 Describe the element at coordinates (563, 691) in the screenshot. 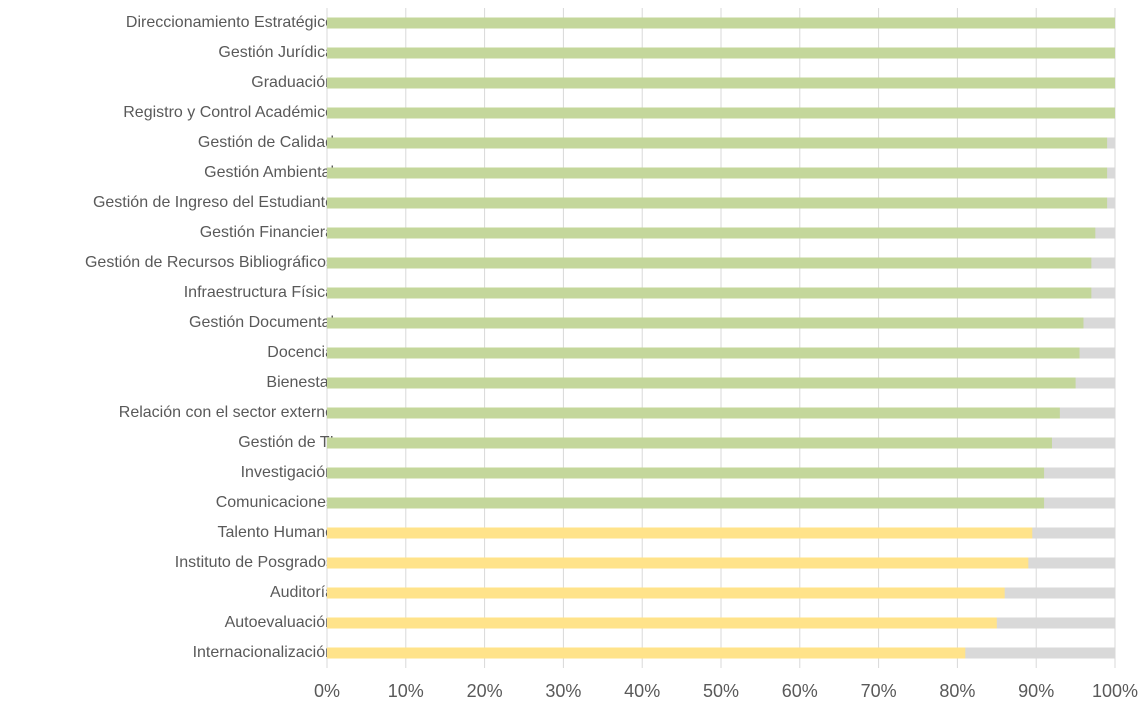

I see `x-tick-label: 30%` at that location.